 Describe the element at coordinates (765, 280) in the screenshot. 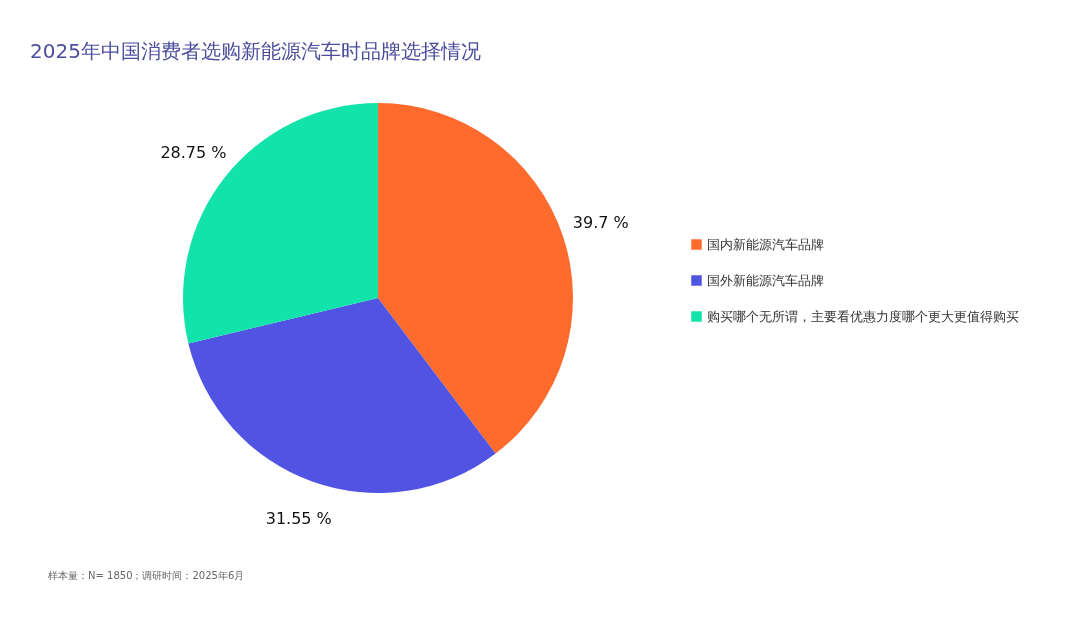

I see `legend-label: 国外新能源汽车品牌` at that location.